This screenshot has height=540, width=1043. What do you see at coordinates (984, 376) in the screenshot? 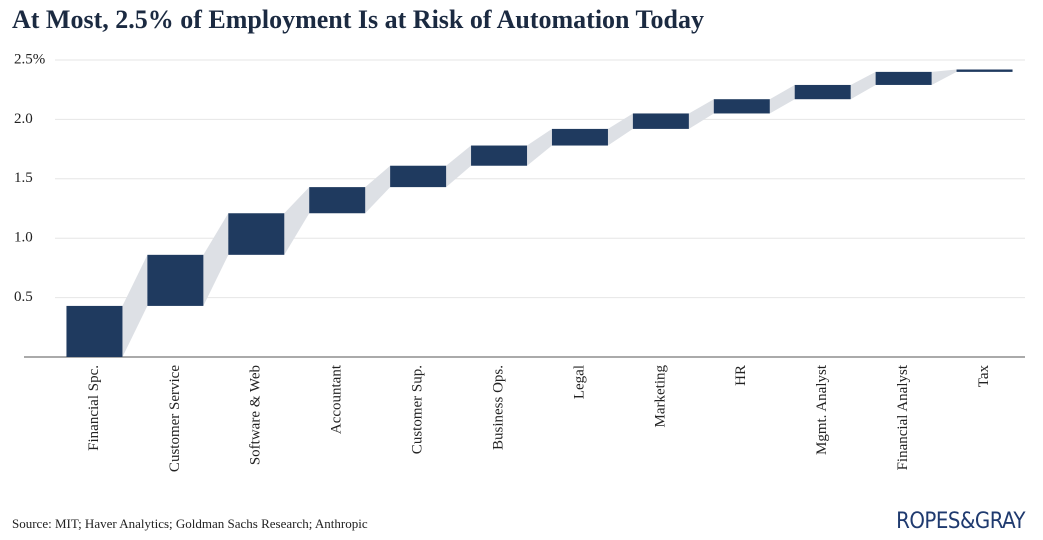
I see `x-tick-label: Tax` at bounding box center [984, 376].